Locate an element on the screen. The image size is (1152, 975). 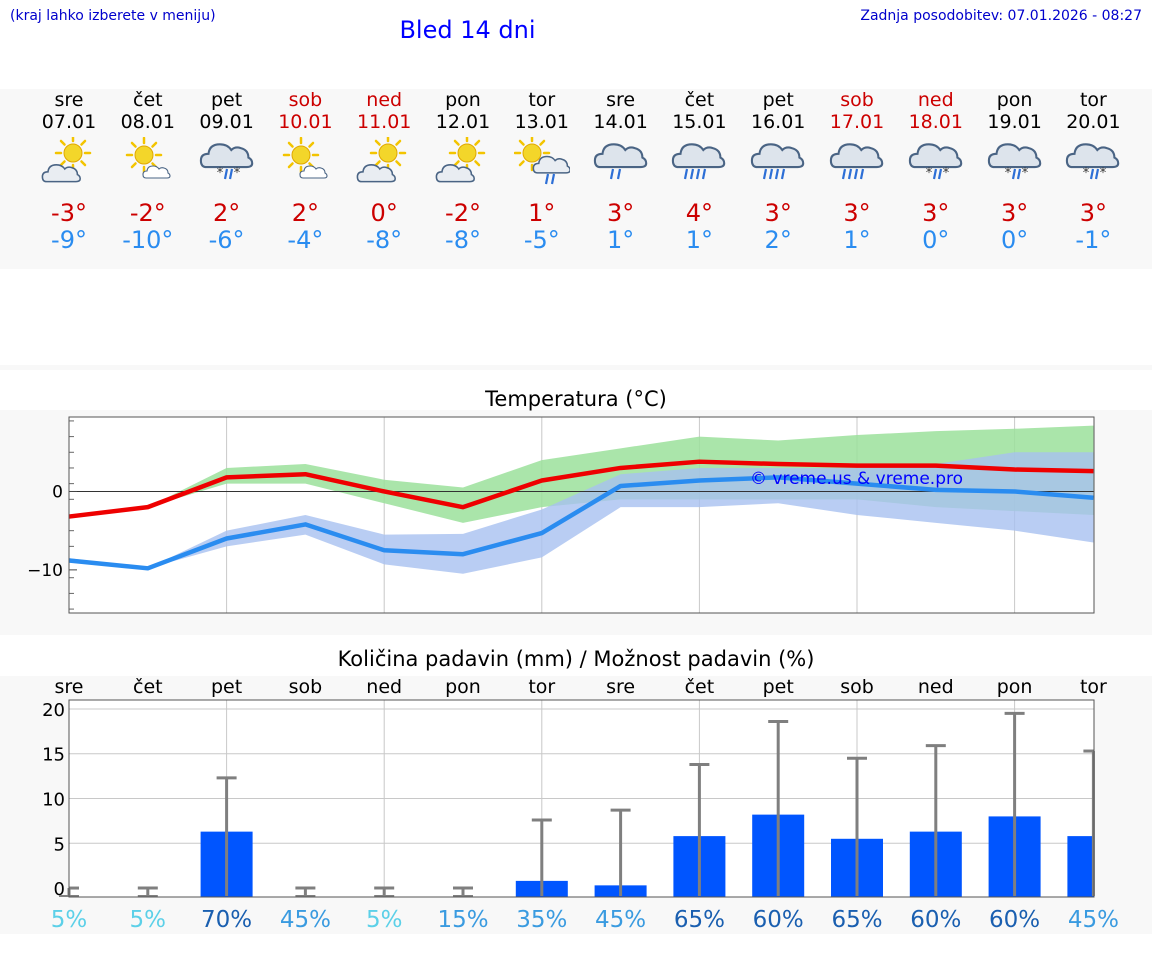
precip-y-tick-label: 0 is located at coordinates (59, 889).